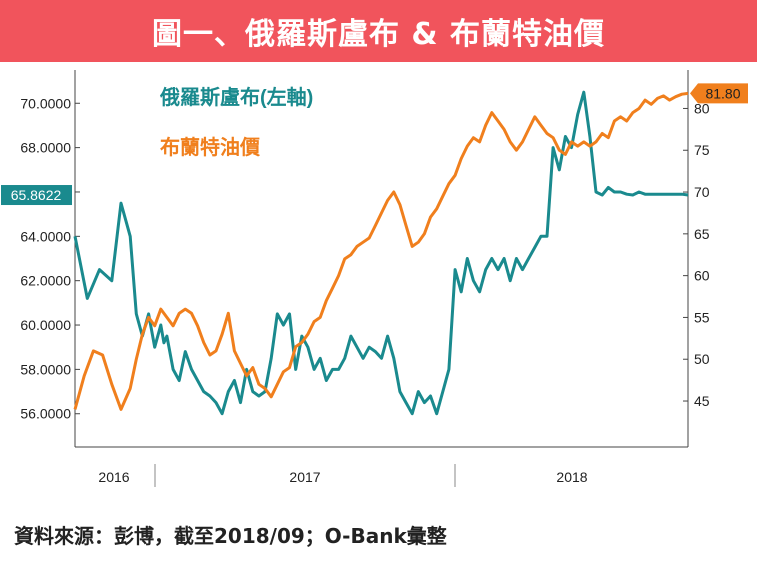  What do you see at coordinates (304, 477) in the screenshot?
I see `x-tick-label: 2017` at bounding box center [304, 477].